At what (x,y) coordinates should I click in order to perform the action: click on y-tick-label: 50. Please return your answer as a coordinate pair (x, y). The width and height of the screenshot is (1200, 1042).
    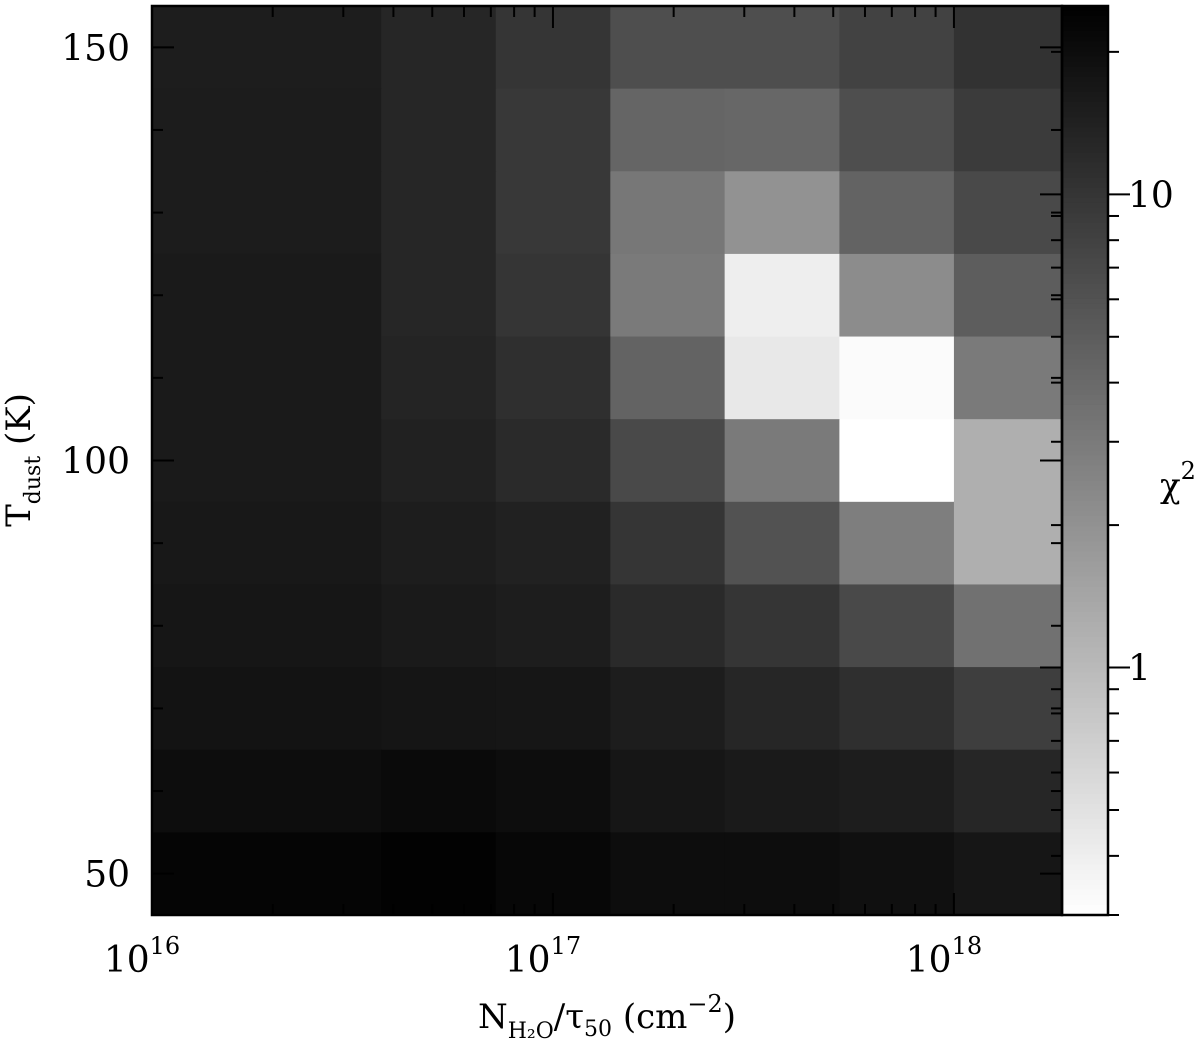
    Looking at the image, I should click on (107, 875).